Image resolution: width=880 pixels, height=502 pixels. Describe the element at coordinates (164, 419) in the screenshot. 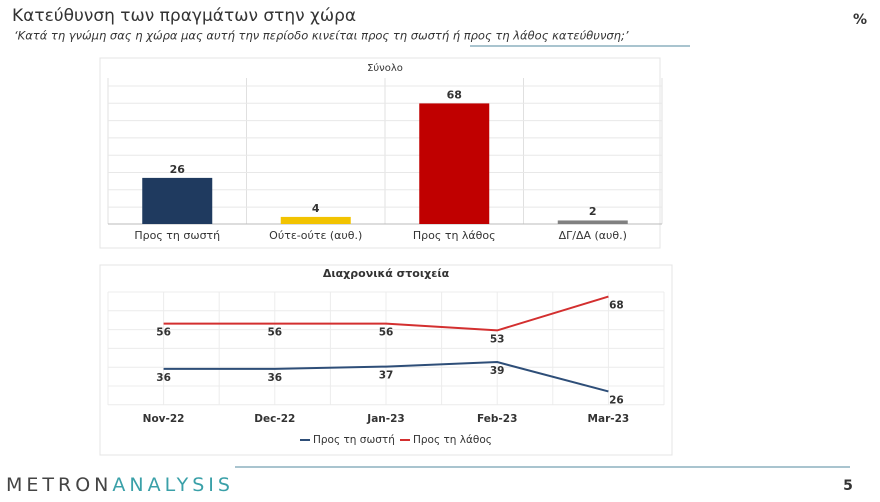

I see `x-tick-label: Nov-22` at that location.